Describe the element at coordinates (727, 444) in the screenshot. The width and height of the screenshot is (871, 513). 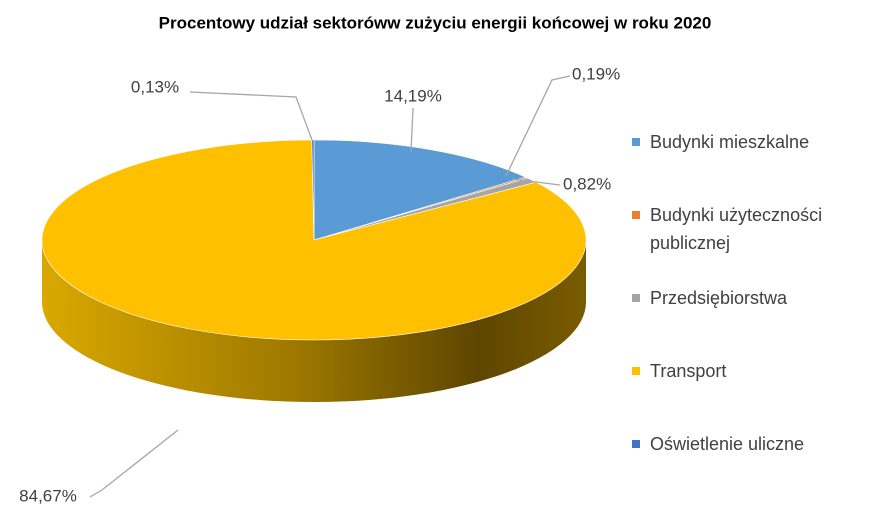
I see `legend-label: Oświetlenie uliczne` at that location.